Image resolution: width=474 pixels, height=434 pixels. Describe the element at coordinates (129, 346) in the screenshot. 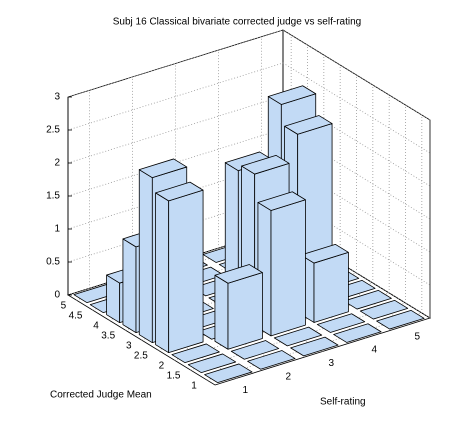

I see `y-tick-label: 3` at that location.